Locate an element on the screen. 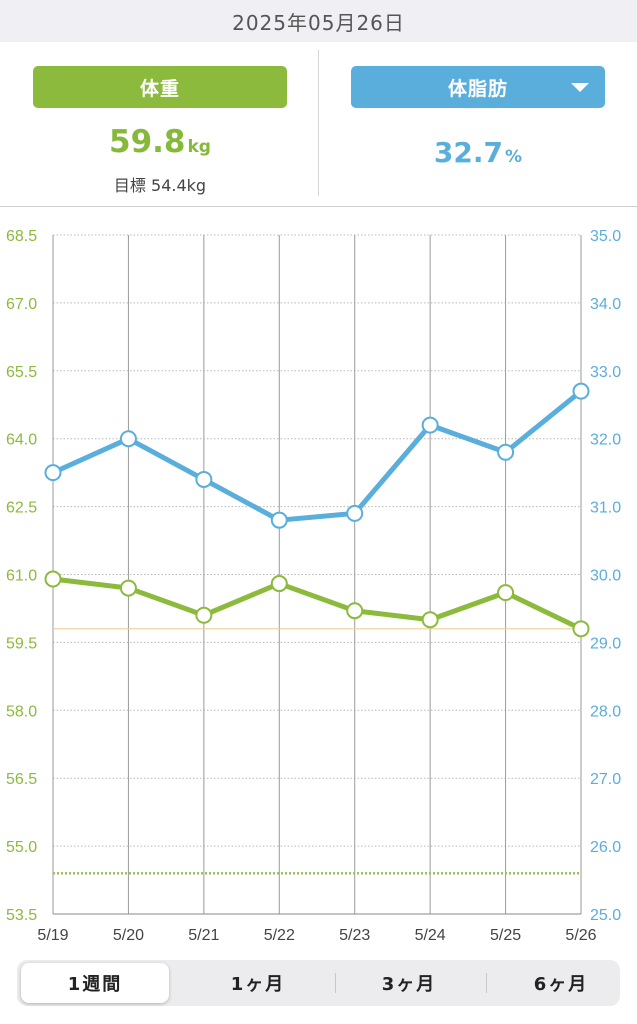 The image size is (637, 1024). left-axis-tick-label: 65.5 is located at coordinates (21, 372).